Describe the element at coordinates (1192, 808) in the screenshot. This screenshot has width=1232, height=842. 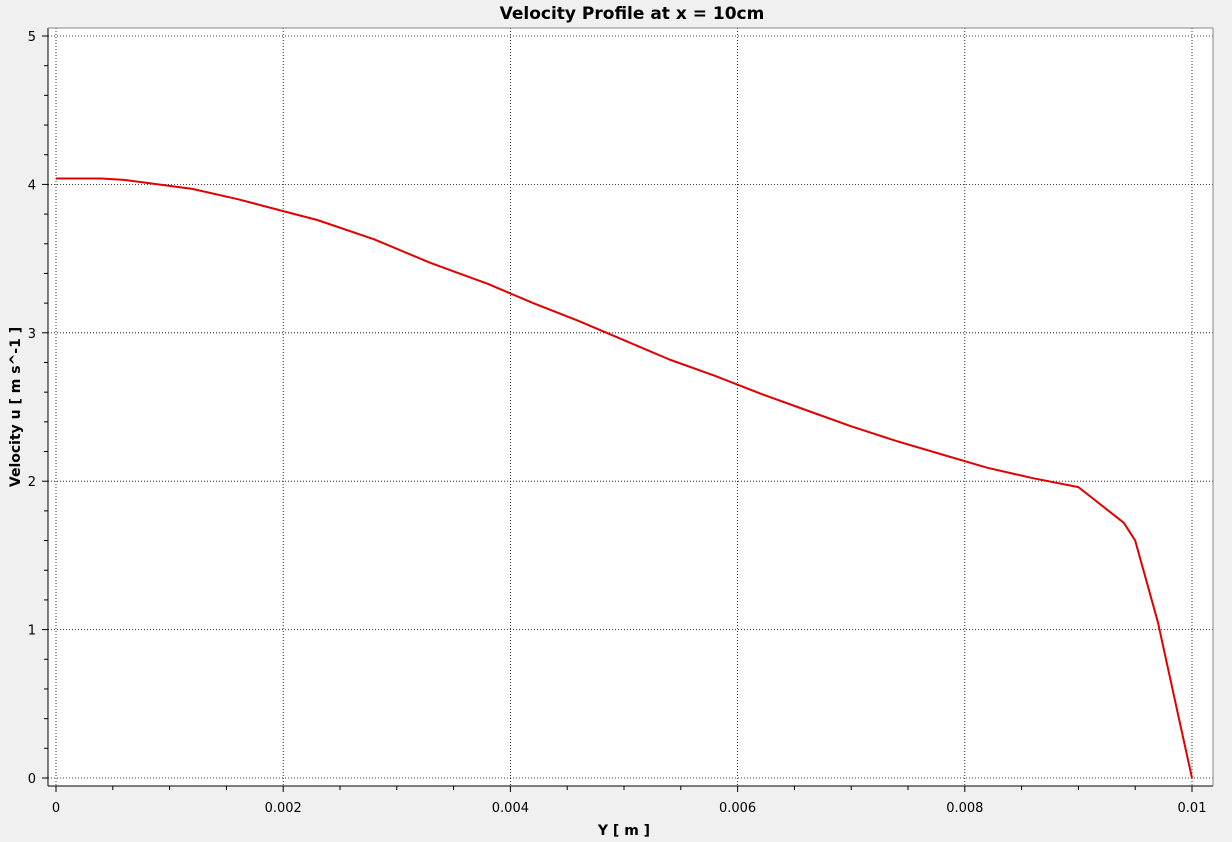
I see `x-tick-label: 0.01` at that location.